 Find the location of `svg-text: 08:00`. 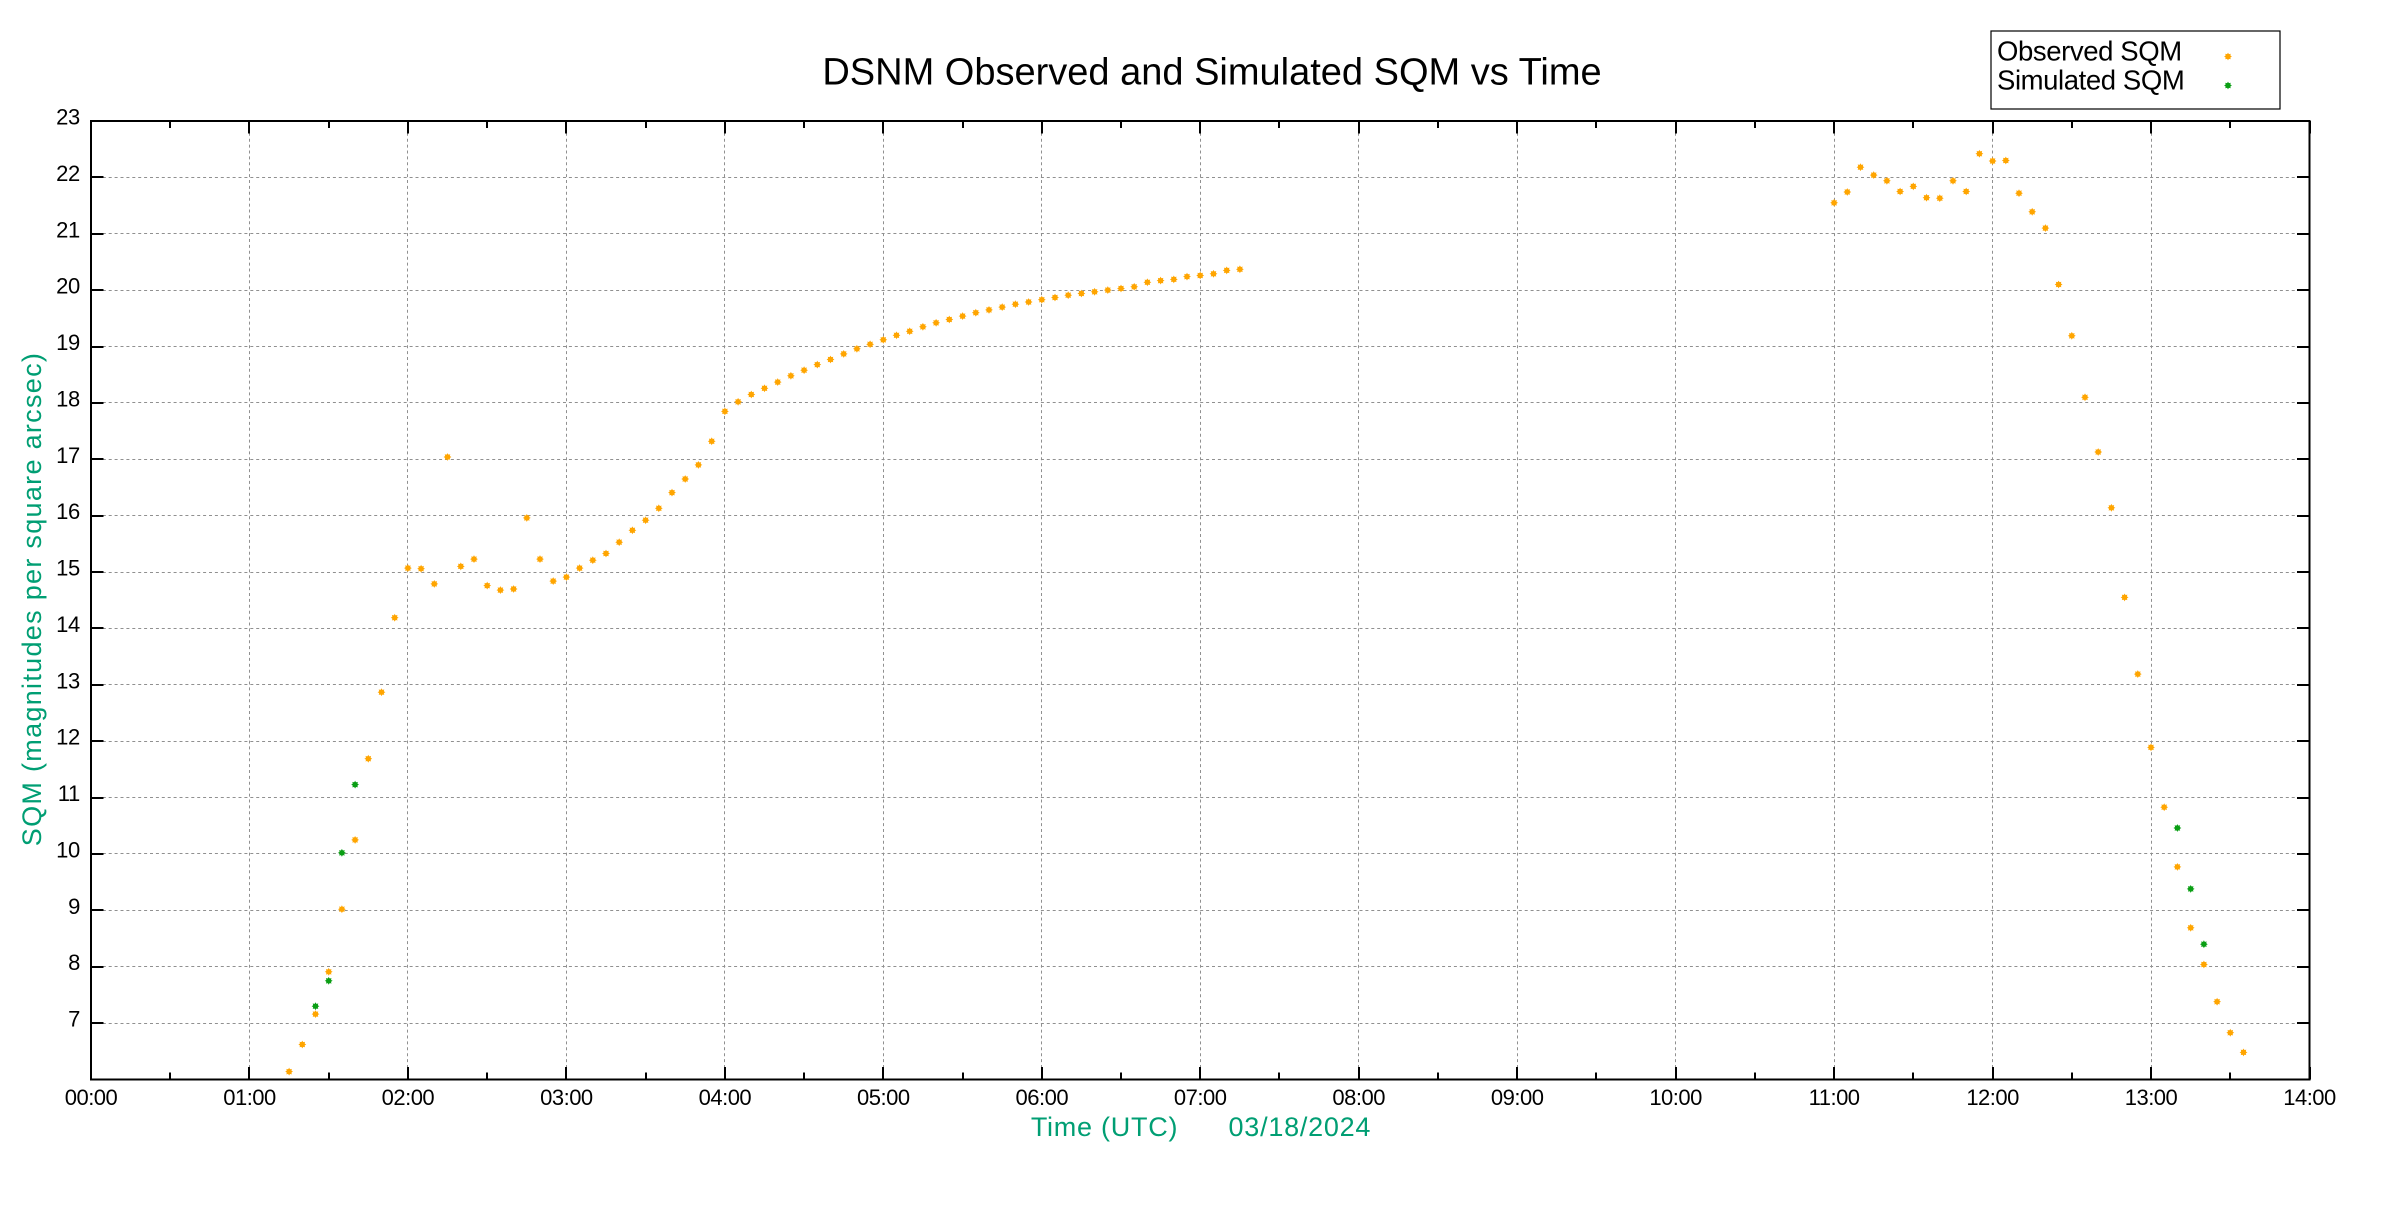

svg-text: 08:00 is located at coordinates (1358, 1097).